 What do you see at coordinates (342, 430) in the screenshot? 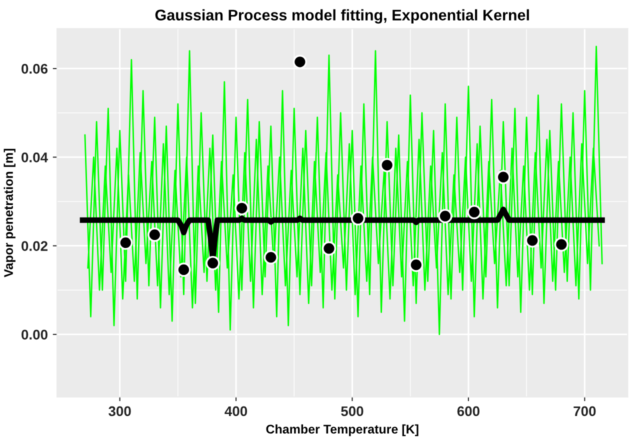
I see `x-axis-title: Chamber Temperature [K]` at bounding box center [342, 430].